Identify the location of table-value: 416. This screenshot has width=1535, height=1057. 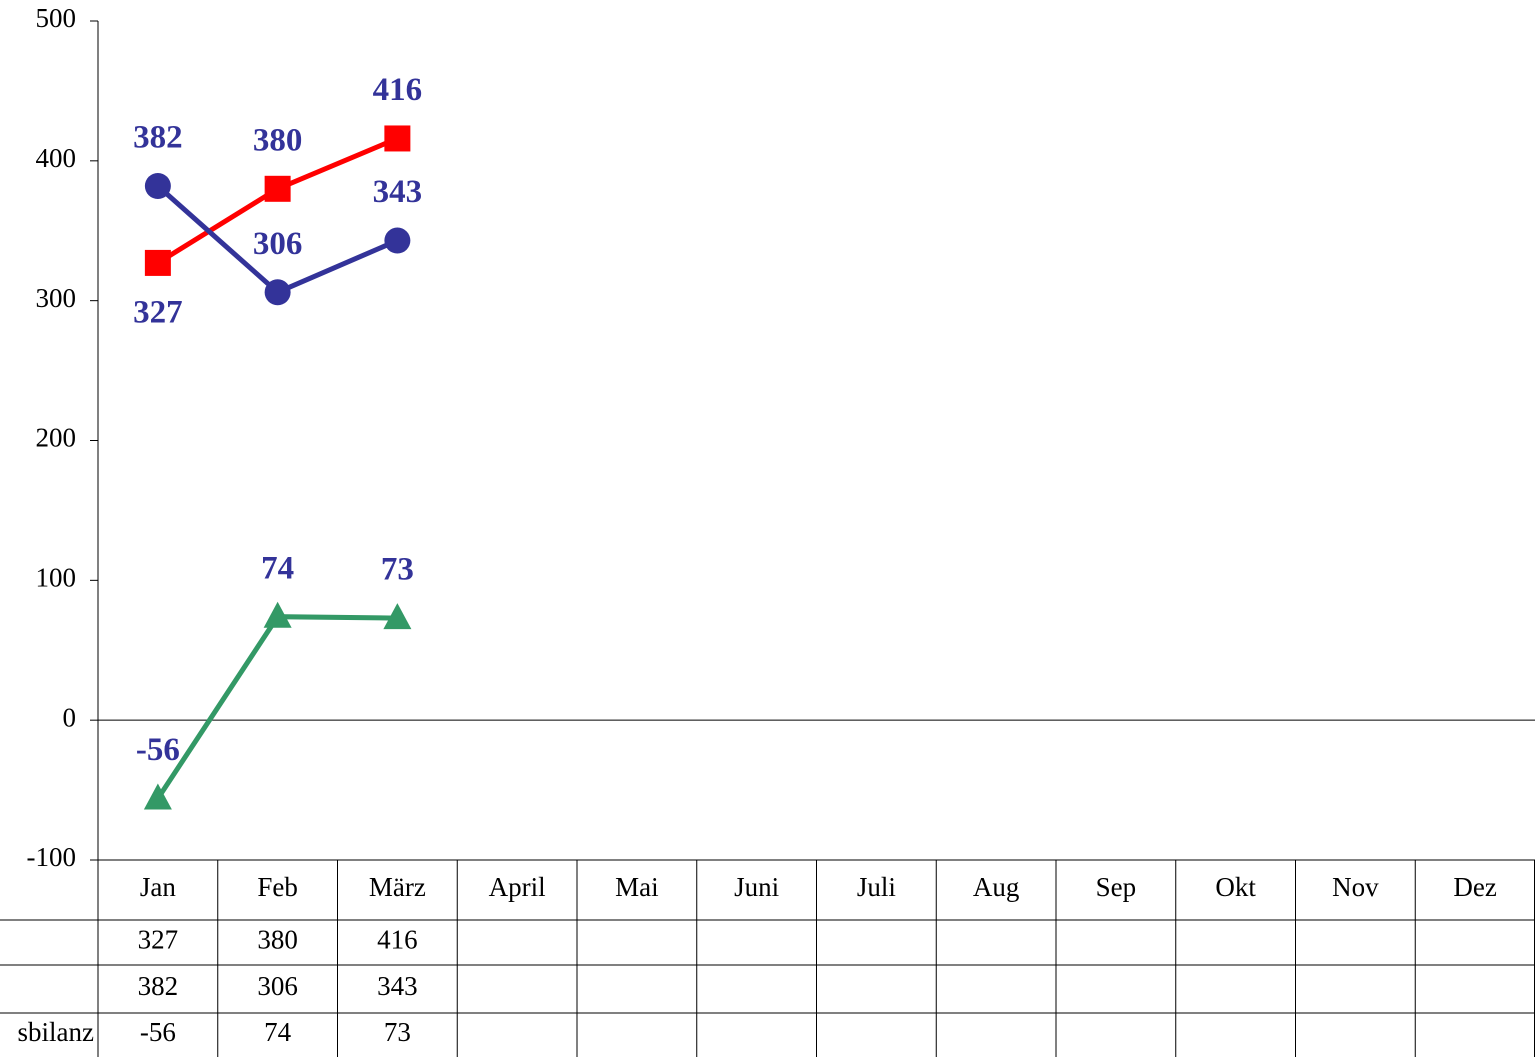
(397, 940).